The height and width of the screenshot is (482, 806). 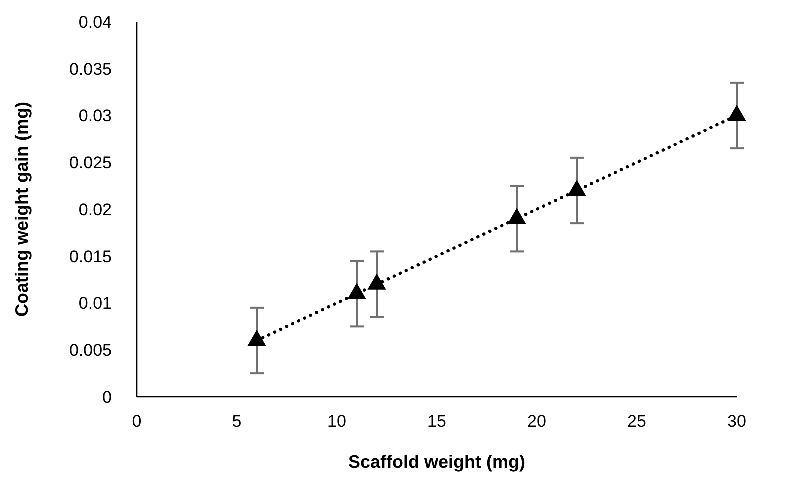 What do you see at coordinates (437, 462) in the screenshot?
I see `x-axis-title: Scaffold weight (mg)` at bounding box center [437, 462].